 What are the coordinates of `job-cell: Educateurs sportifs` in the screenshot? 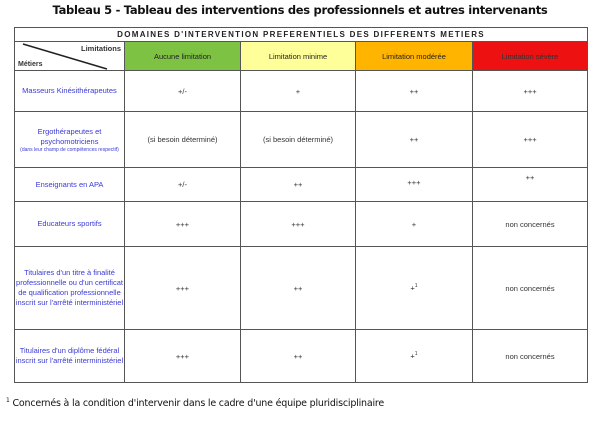 It's located at (69, 224).